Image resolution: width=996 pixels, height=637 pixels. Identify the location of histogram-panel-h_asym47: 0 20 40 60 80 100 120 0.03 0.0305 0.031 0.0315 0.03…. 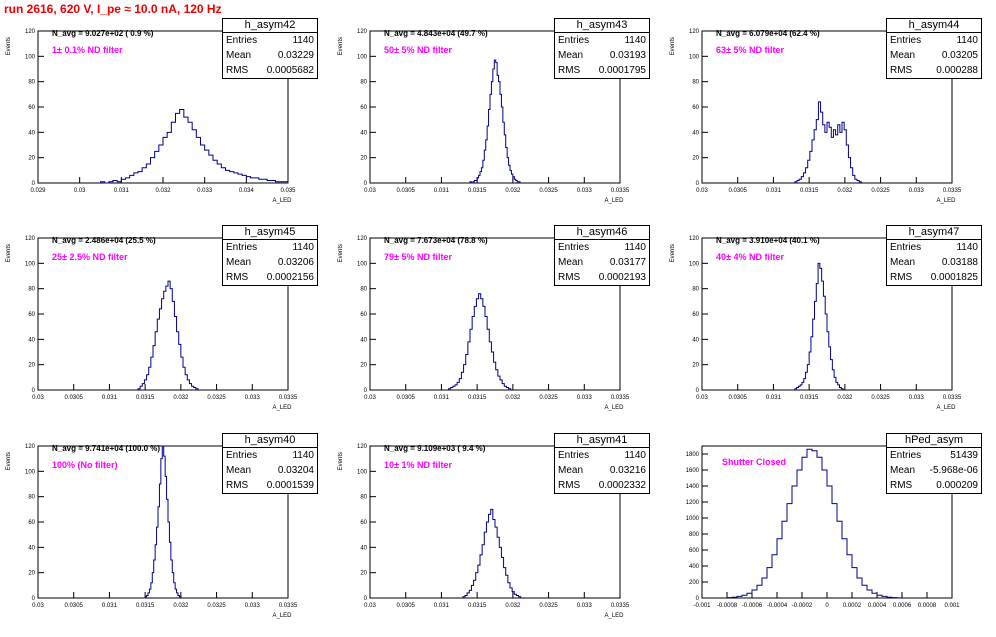
(830, 325).